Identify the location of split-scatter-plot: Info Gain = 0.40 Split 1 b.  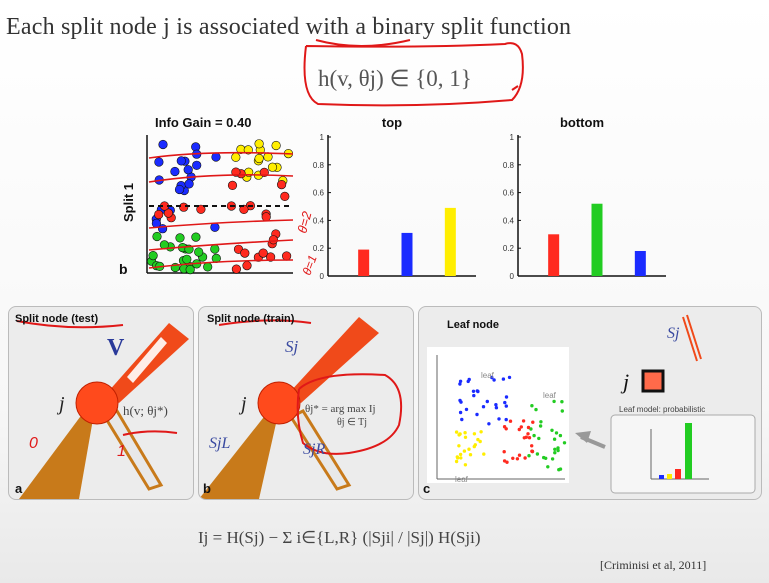
(206, 196).